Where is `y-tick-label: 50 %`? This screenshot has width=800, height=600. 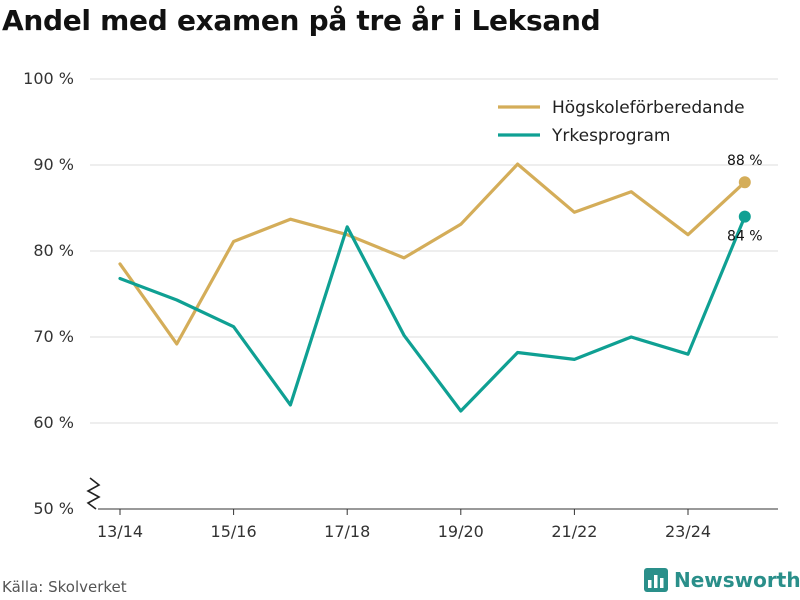 y-tick-label: 50 % is located at coordinates (53, 508).